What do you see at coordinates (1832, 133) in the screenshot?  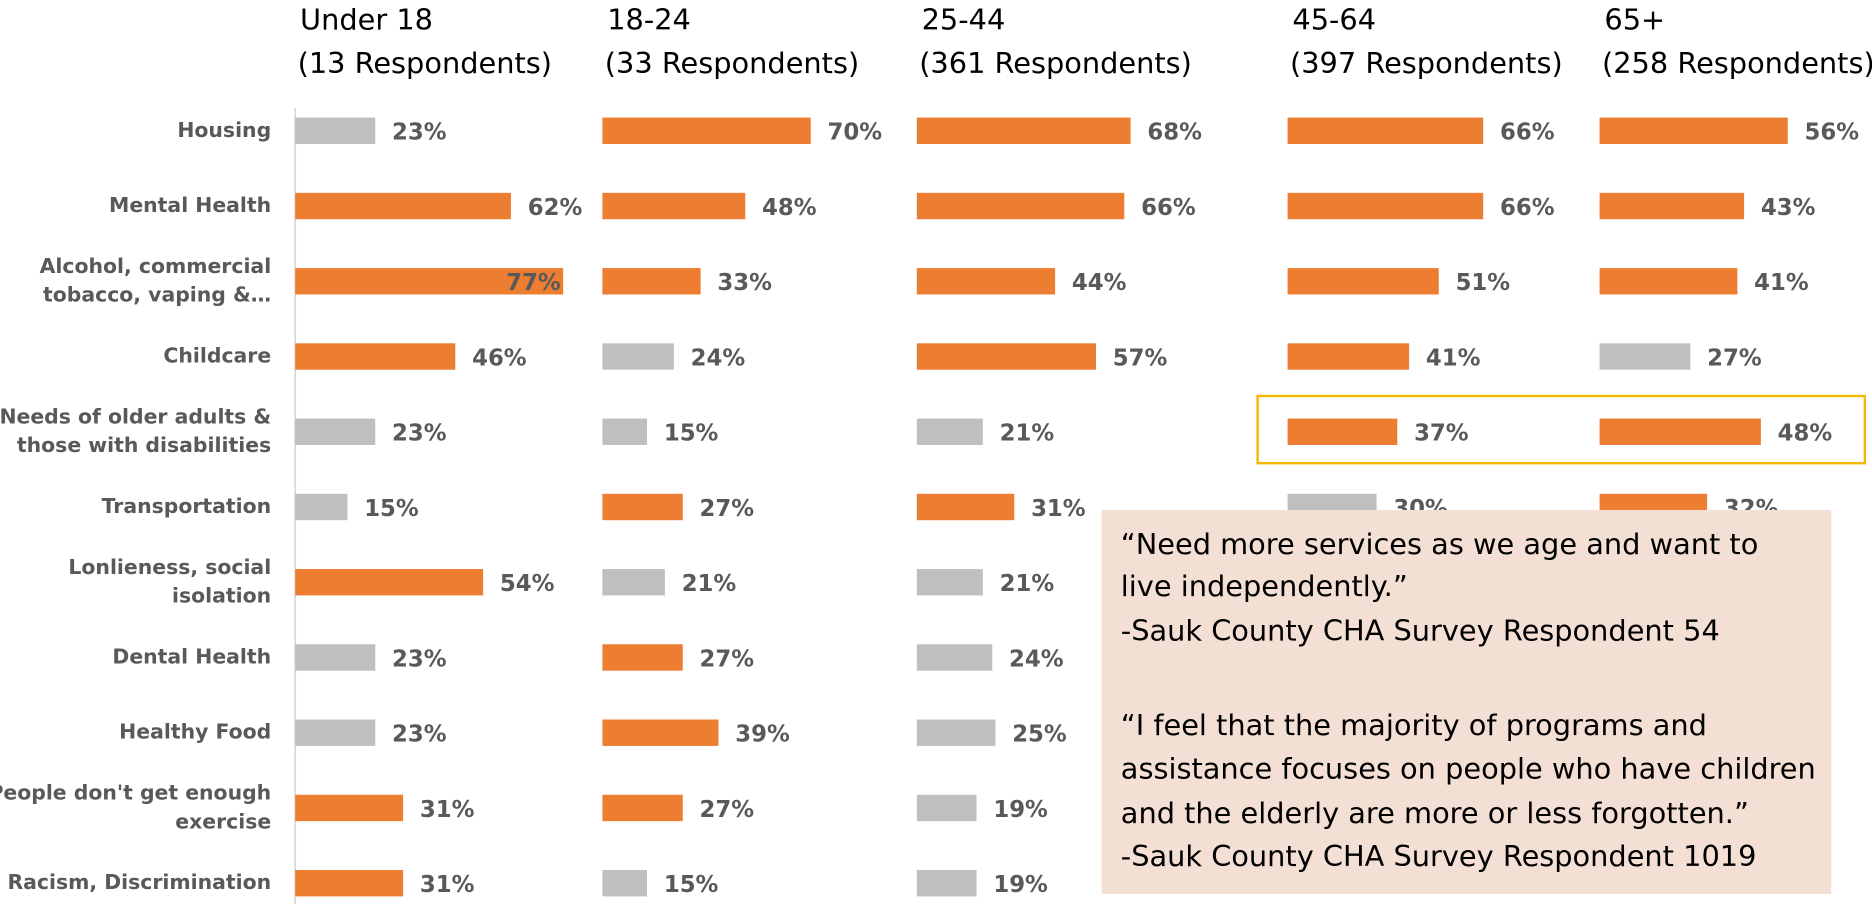 I see `value-label: 56%` at bounding box center [1832, 133].